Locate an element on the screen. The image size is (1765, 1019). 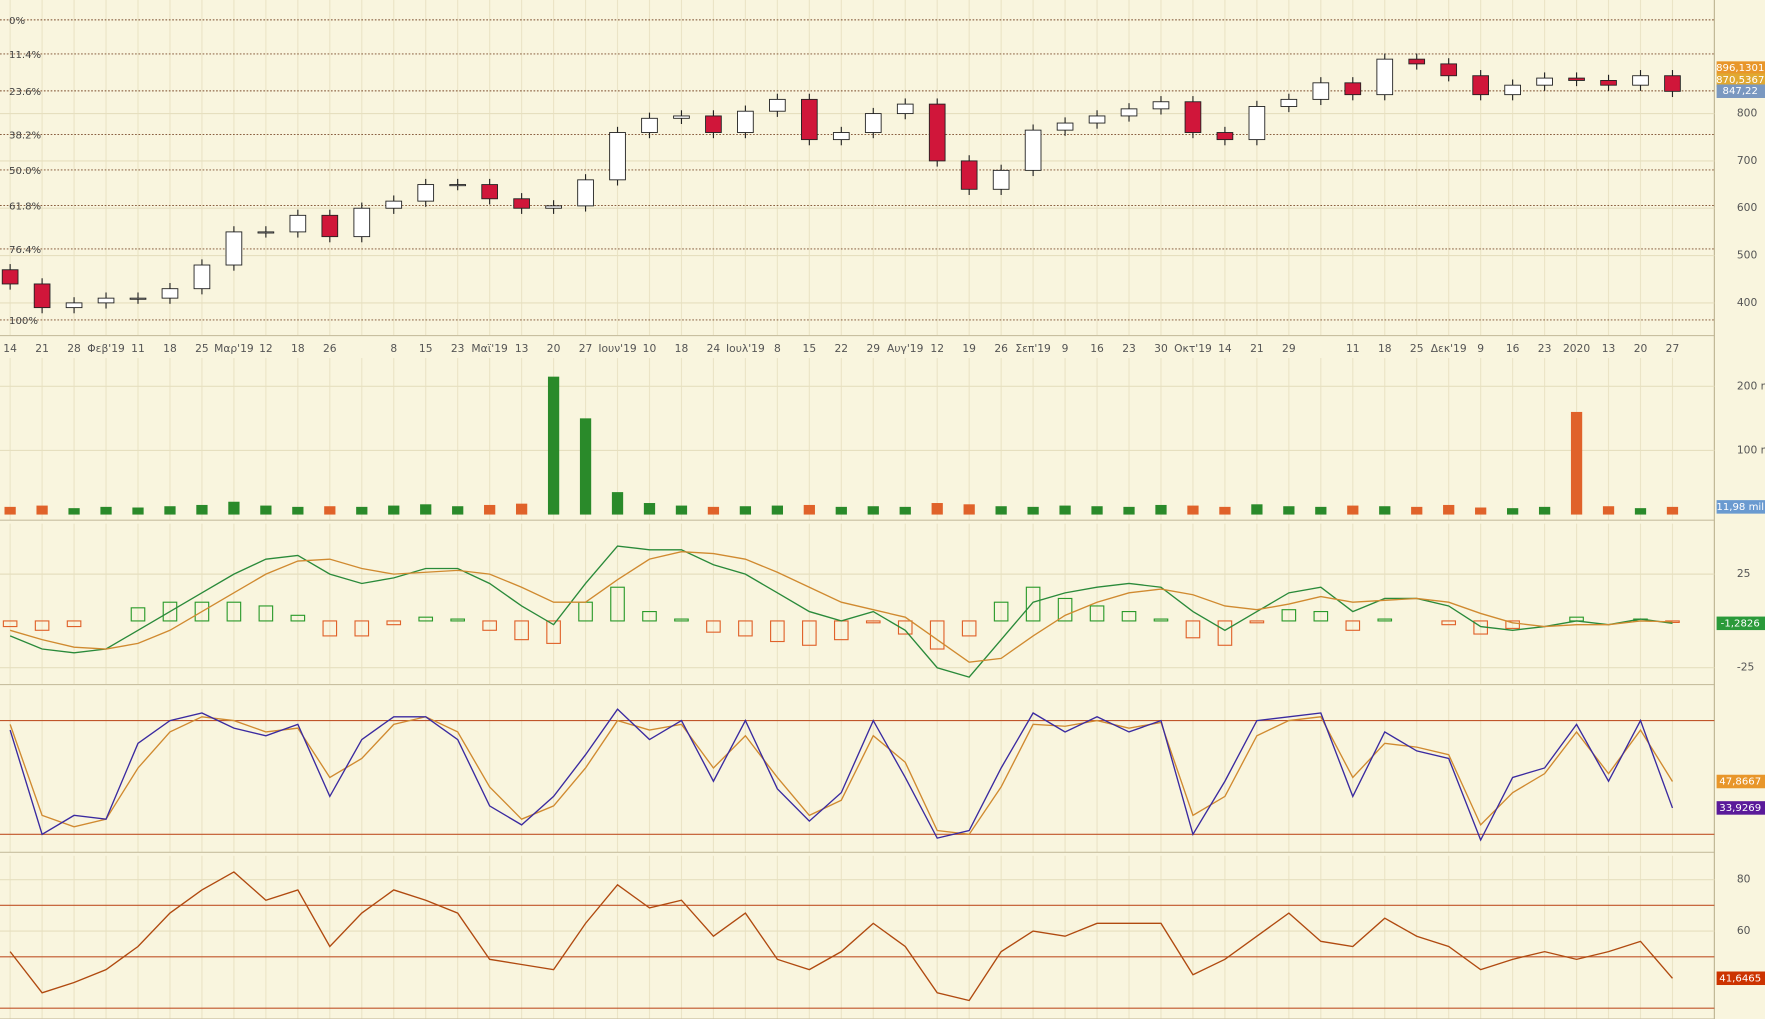
x-tick-label: Μαϊ'19 is located at coordinates (489, 348).